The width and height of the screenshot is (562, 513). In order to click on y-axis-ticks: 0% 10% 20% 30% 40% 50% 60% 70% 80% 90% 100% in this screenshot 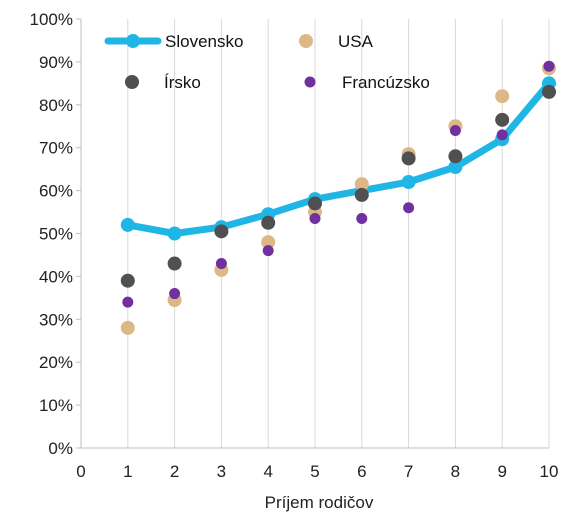, I will do `click(55, 234)`.